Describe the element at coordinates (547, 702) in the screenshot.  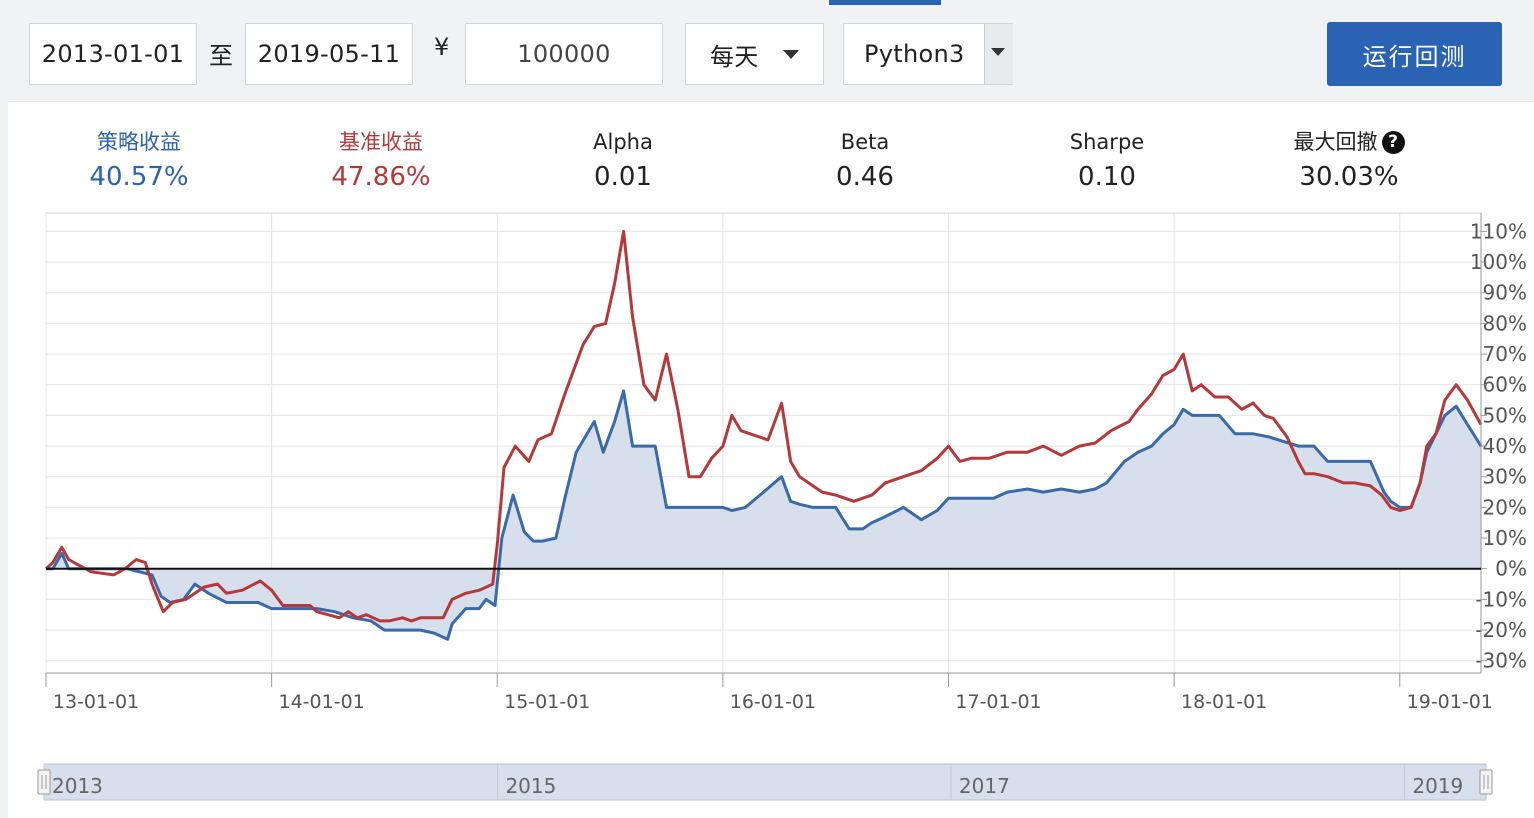
I see `x-tick-label: 15-01-01` at that location.